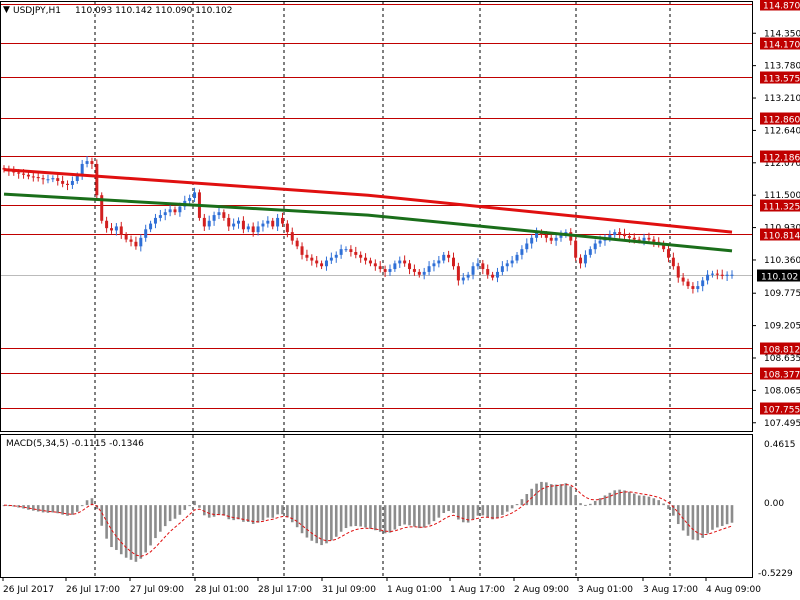 This screenshot has width=800, height=600. Describe the element at coordinates (781, 80) in the screenshot. I see `price-level-tag-text: 113.575` at that location.